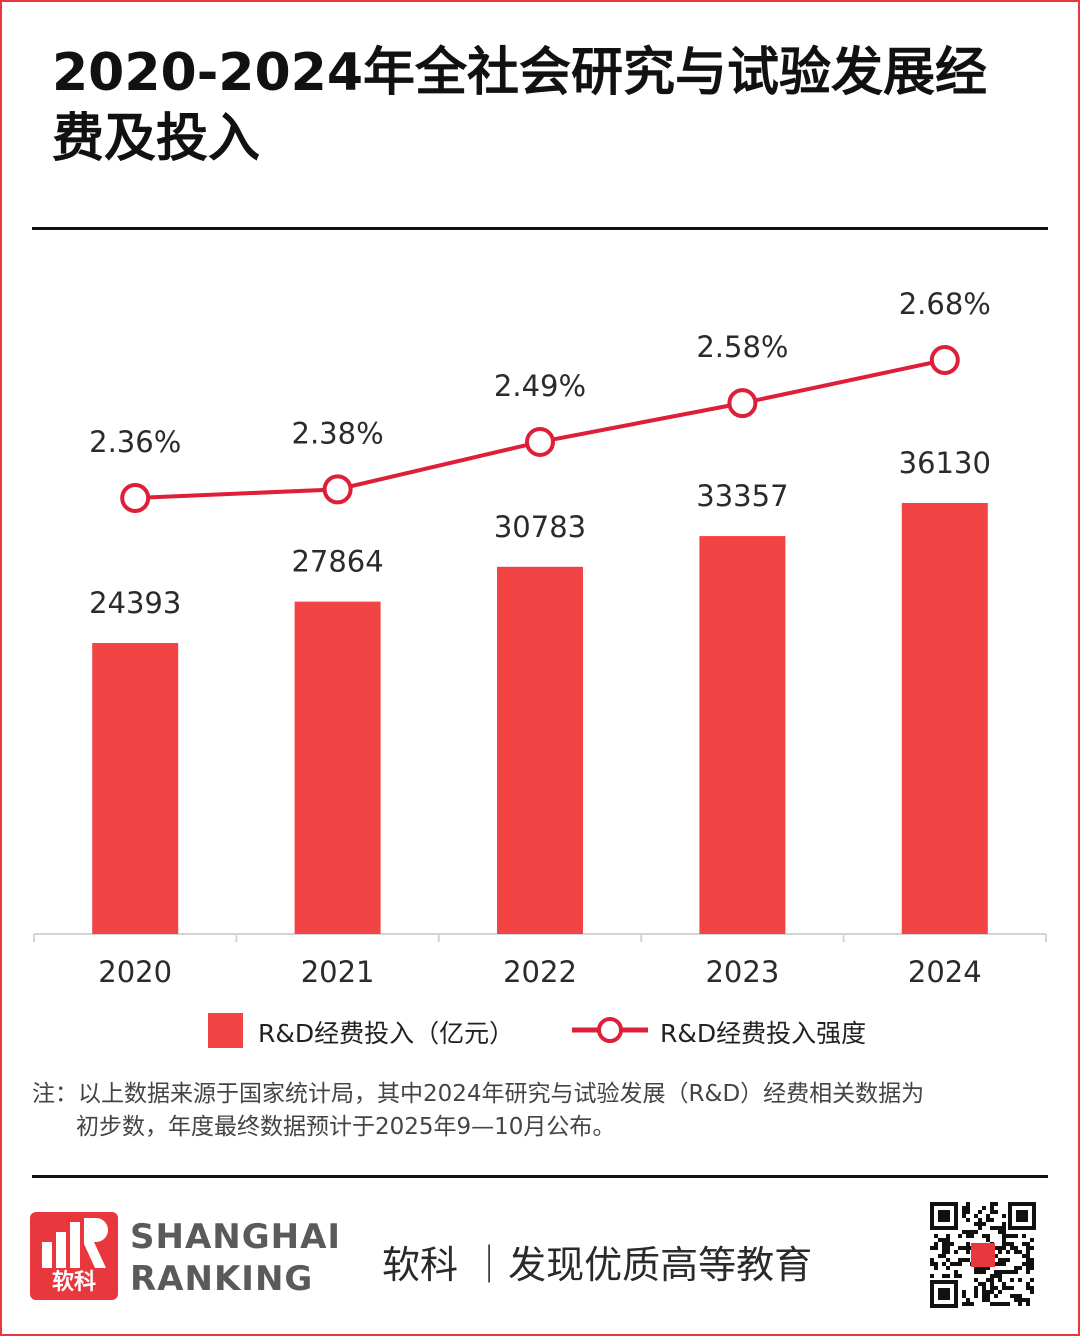 Image resolution: width=1080 pixels, height=1336 pixels. What do you see at coordinates (73, 1282) in the screenshot?
I see `logo-text: 软科` at bounding box center [73, 1282].